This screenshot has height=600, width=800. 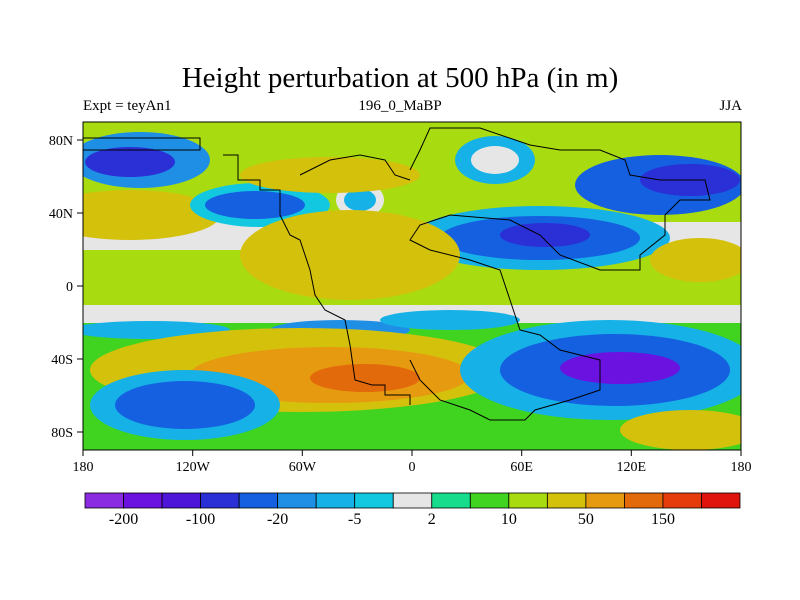 I want to click on lat-tick-label: 80N, so click(x=61, y=141).